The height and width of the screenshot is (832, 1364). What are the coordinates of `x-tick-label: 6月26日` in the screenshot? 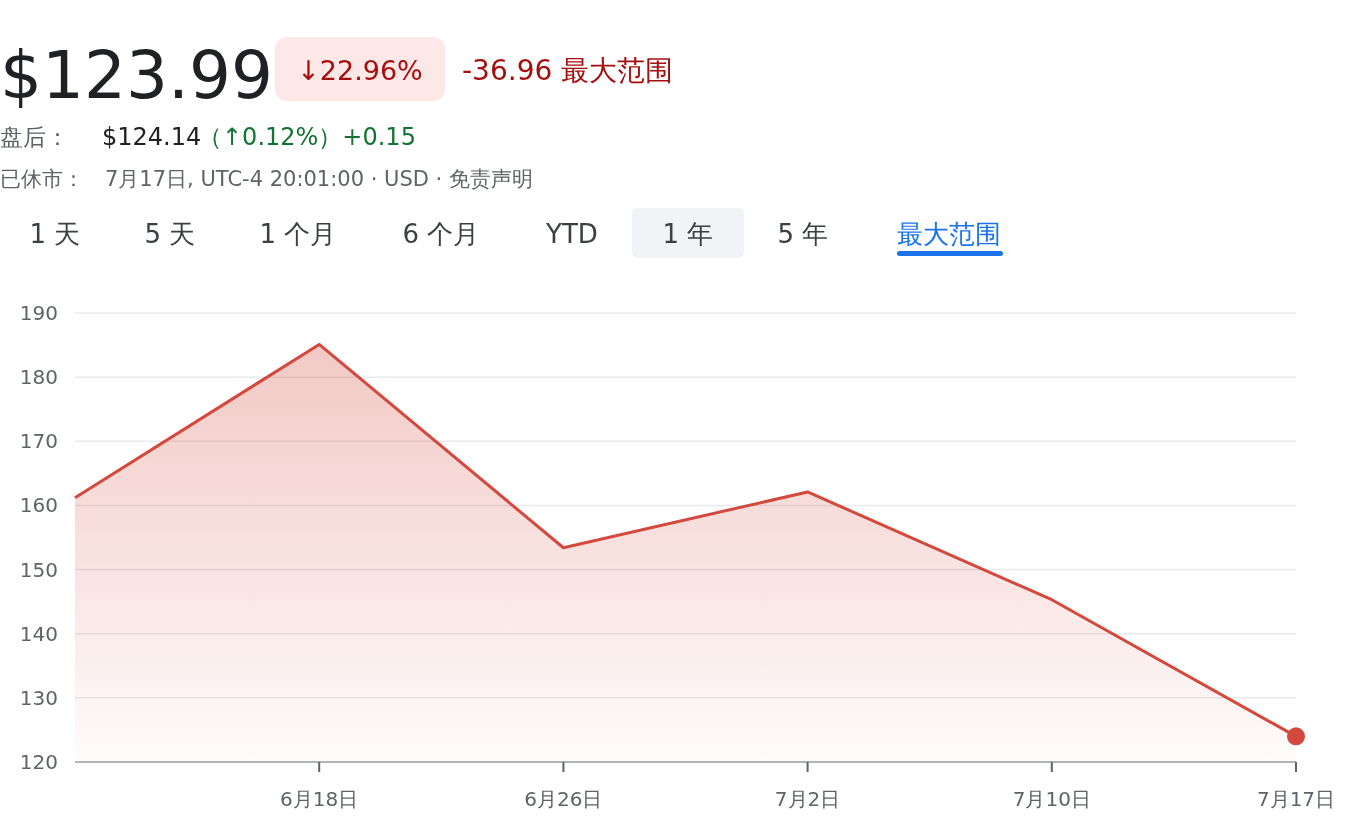 It's located at (563, 799).